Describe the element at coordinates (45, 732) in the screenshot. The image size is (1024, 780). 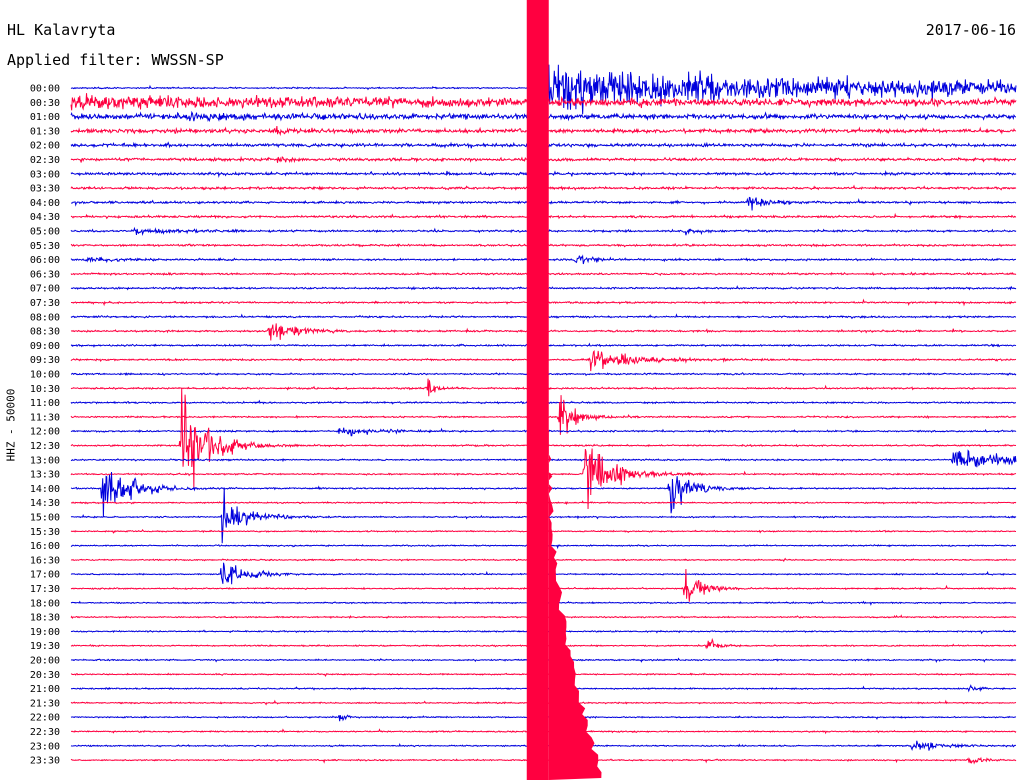
I see `row-time-label: 22:30` at that location.